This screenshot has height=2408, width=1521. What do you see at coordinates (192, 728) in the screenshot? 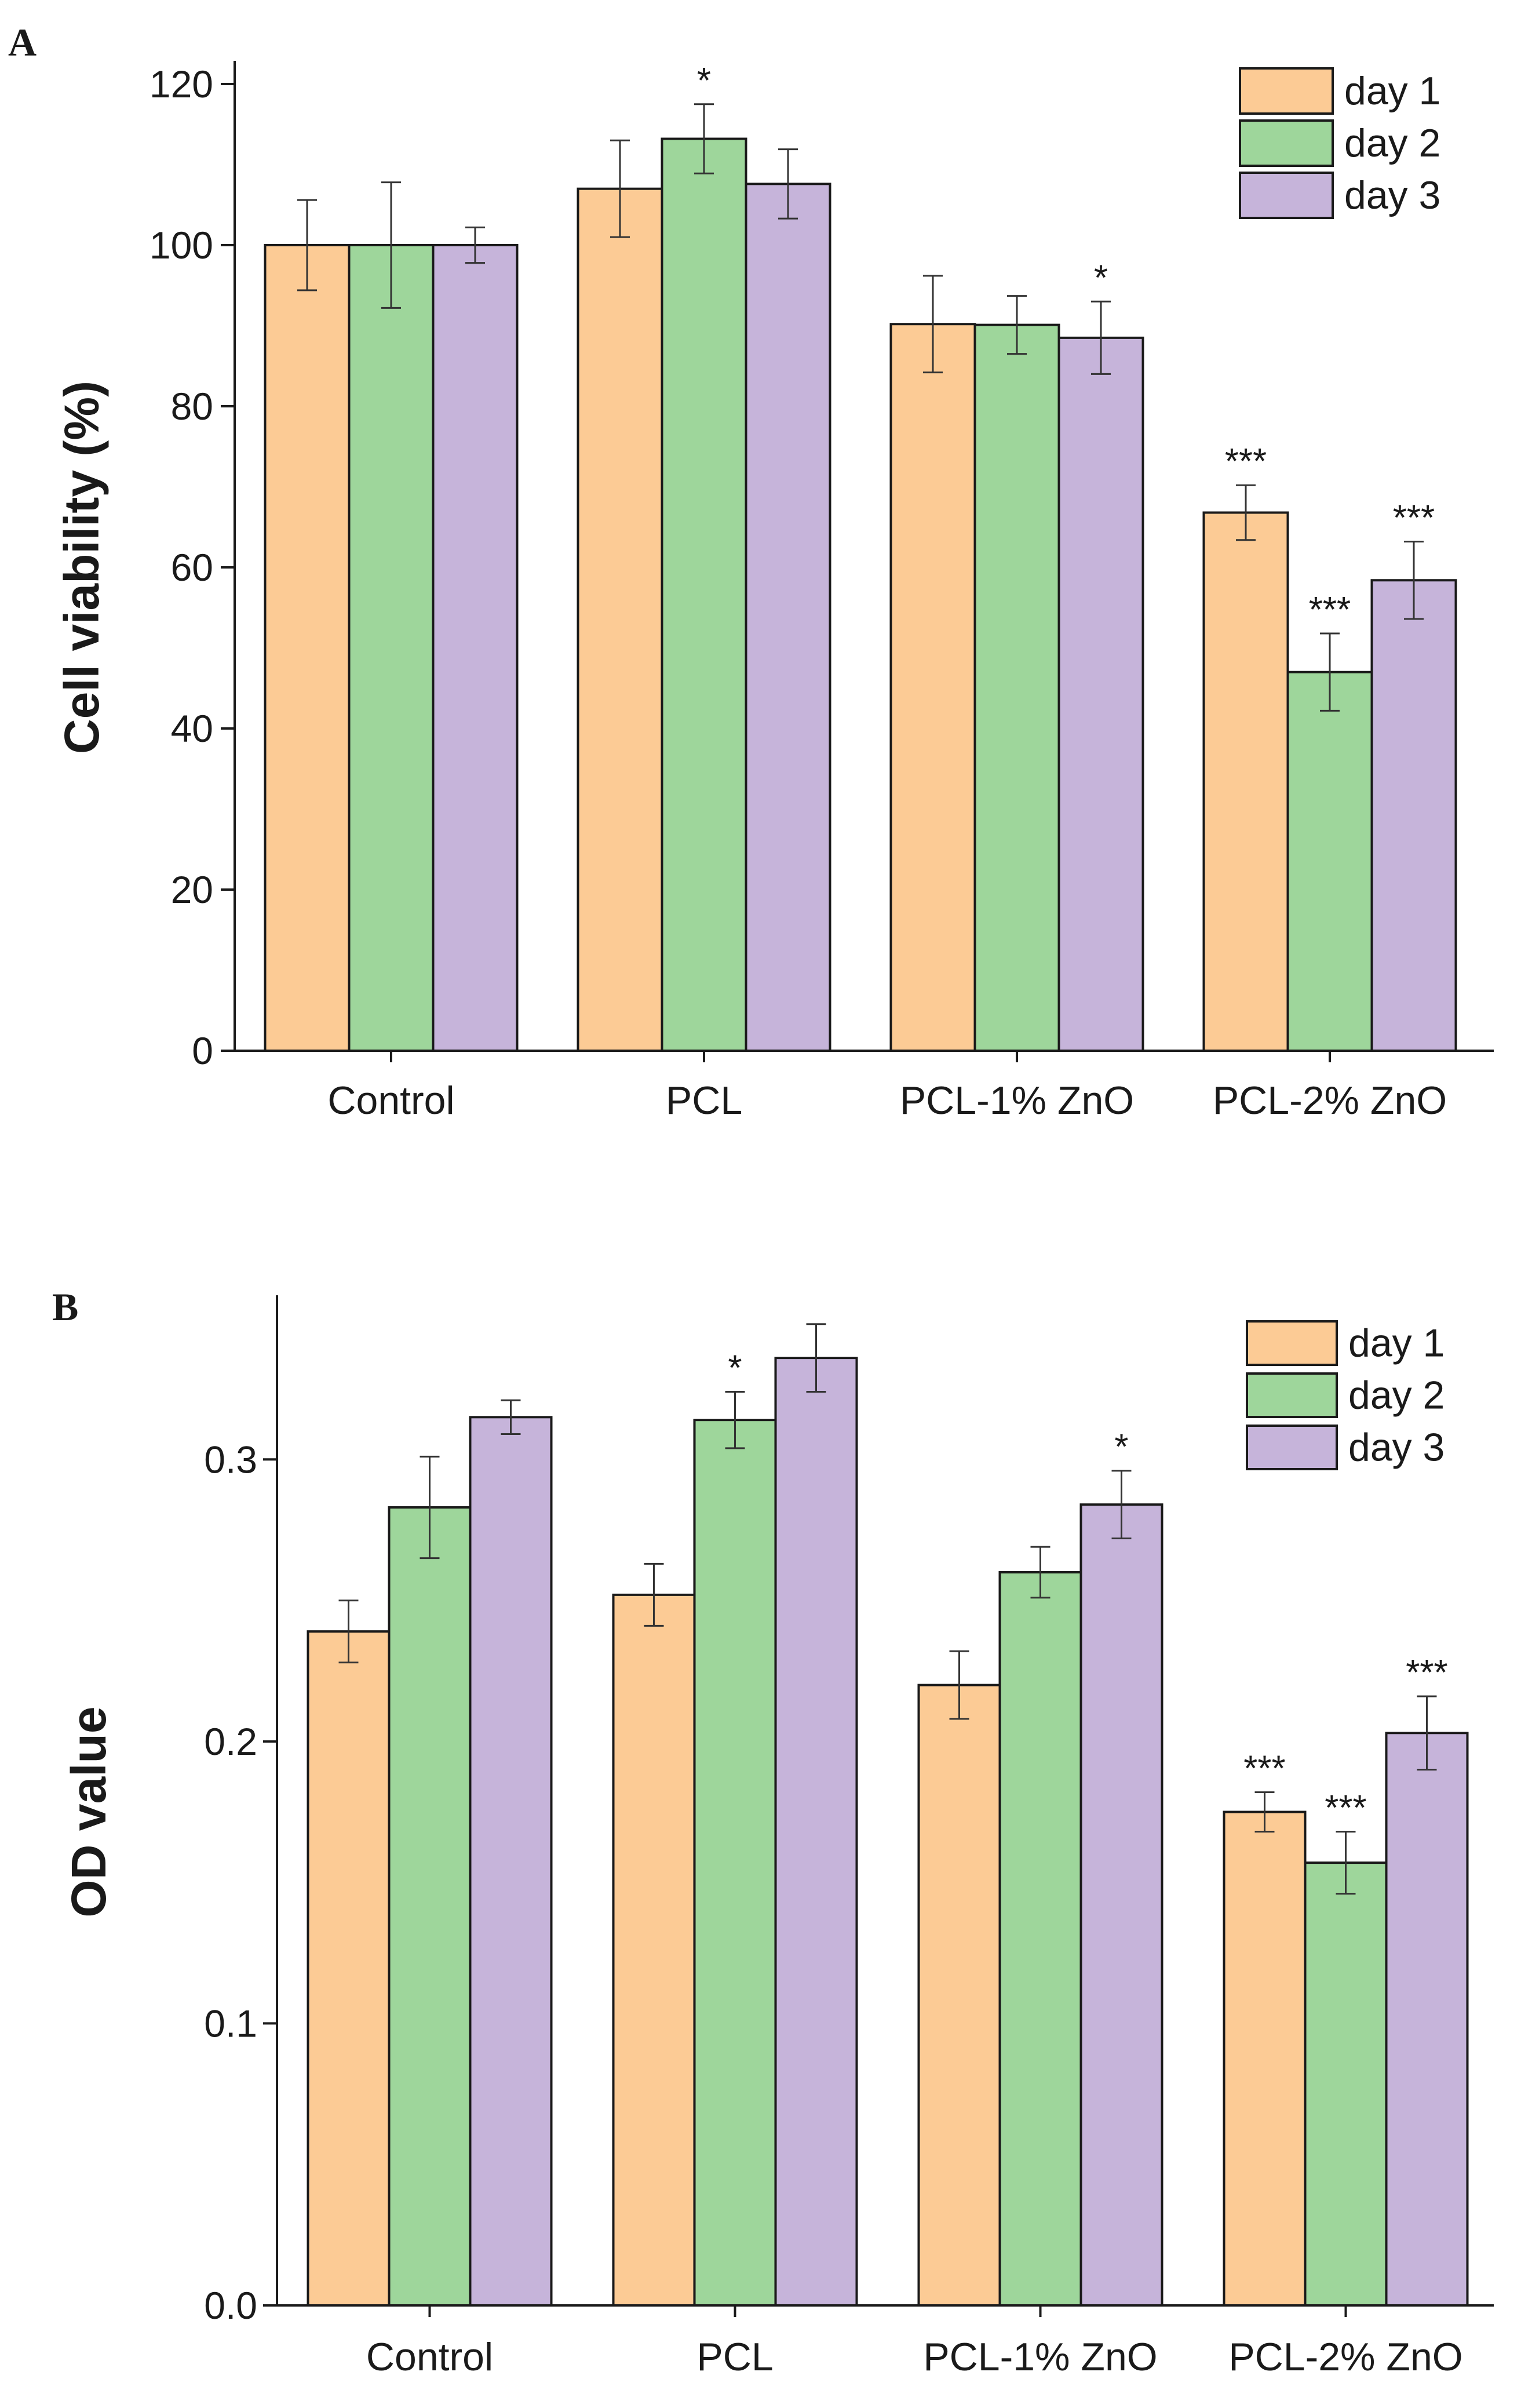
I see `panel-a-y-tick-label: 40` at bounding box center [192, 728].